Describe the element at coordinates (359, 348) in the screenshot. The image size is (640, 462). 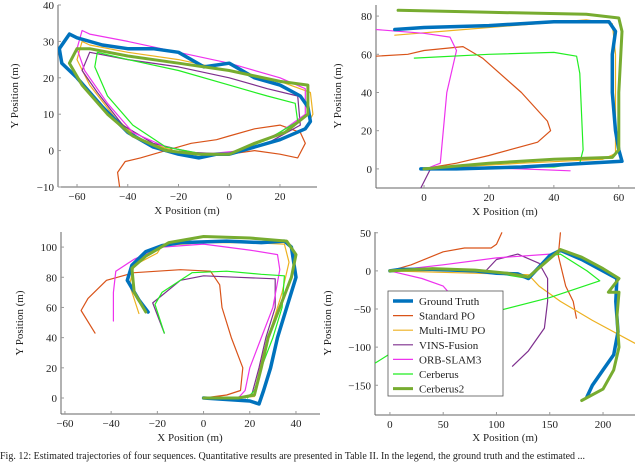
I see `y-tick-label: −100` at that location.